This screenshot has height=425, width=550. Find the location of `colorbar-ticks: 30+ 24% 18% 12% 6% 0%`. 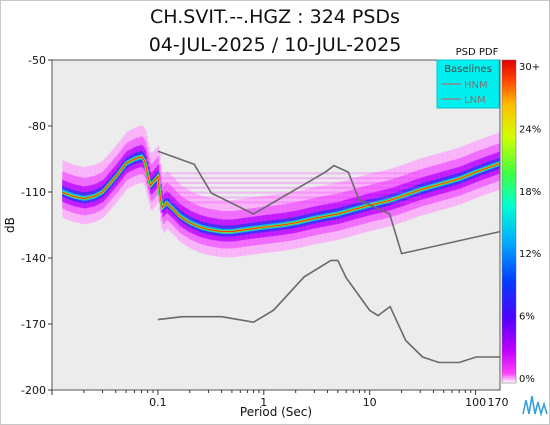

colorbar-ticks: 30+ 24% 18% 12% 6% 0% is located at coordinates (530, 223).